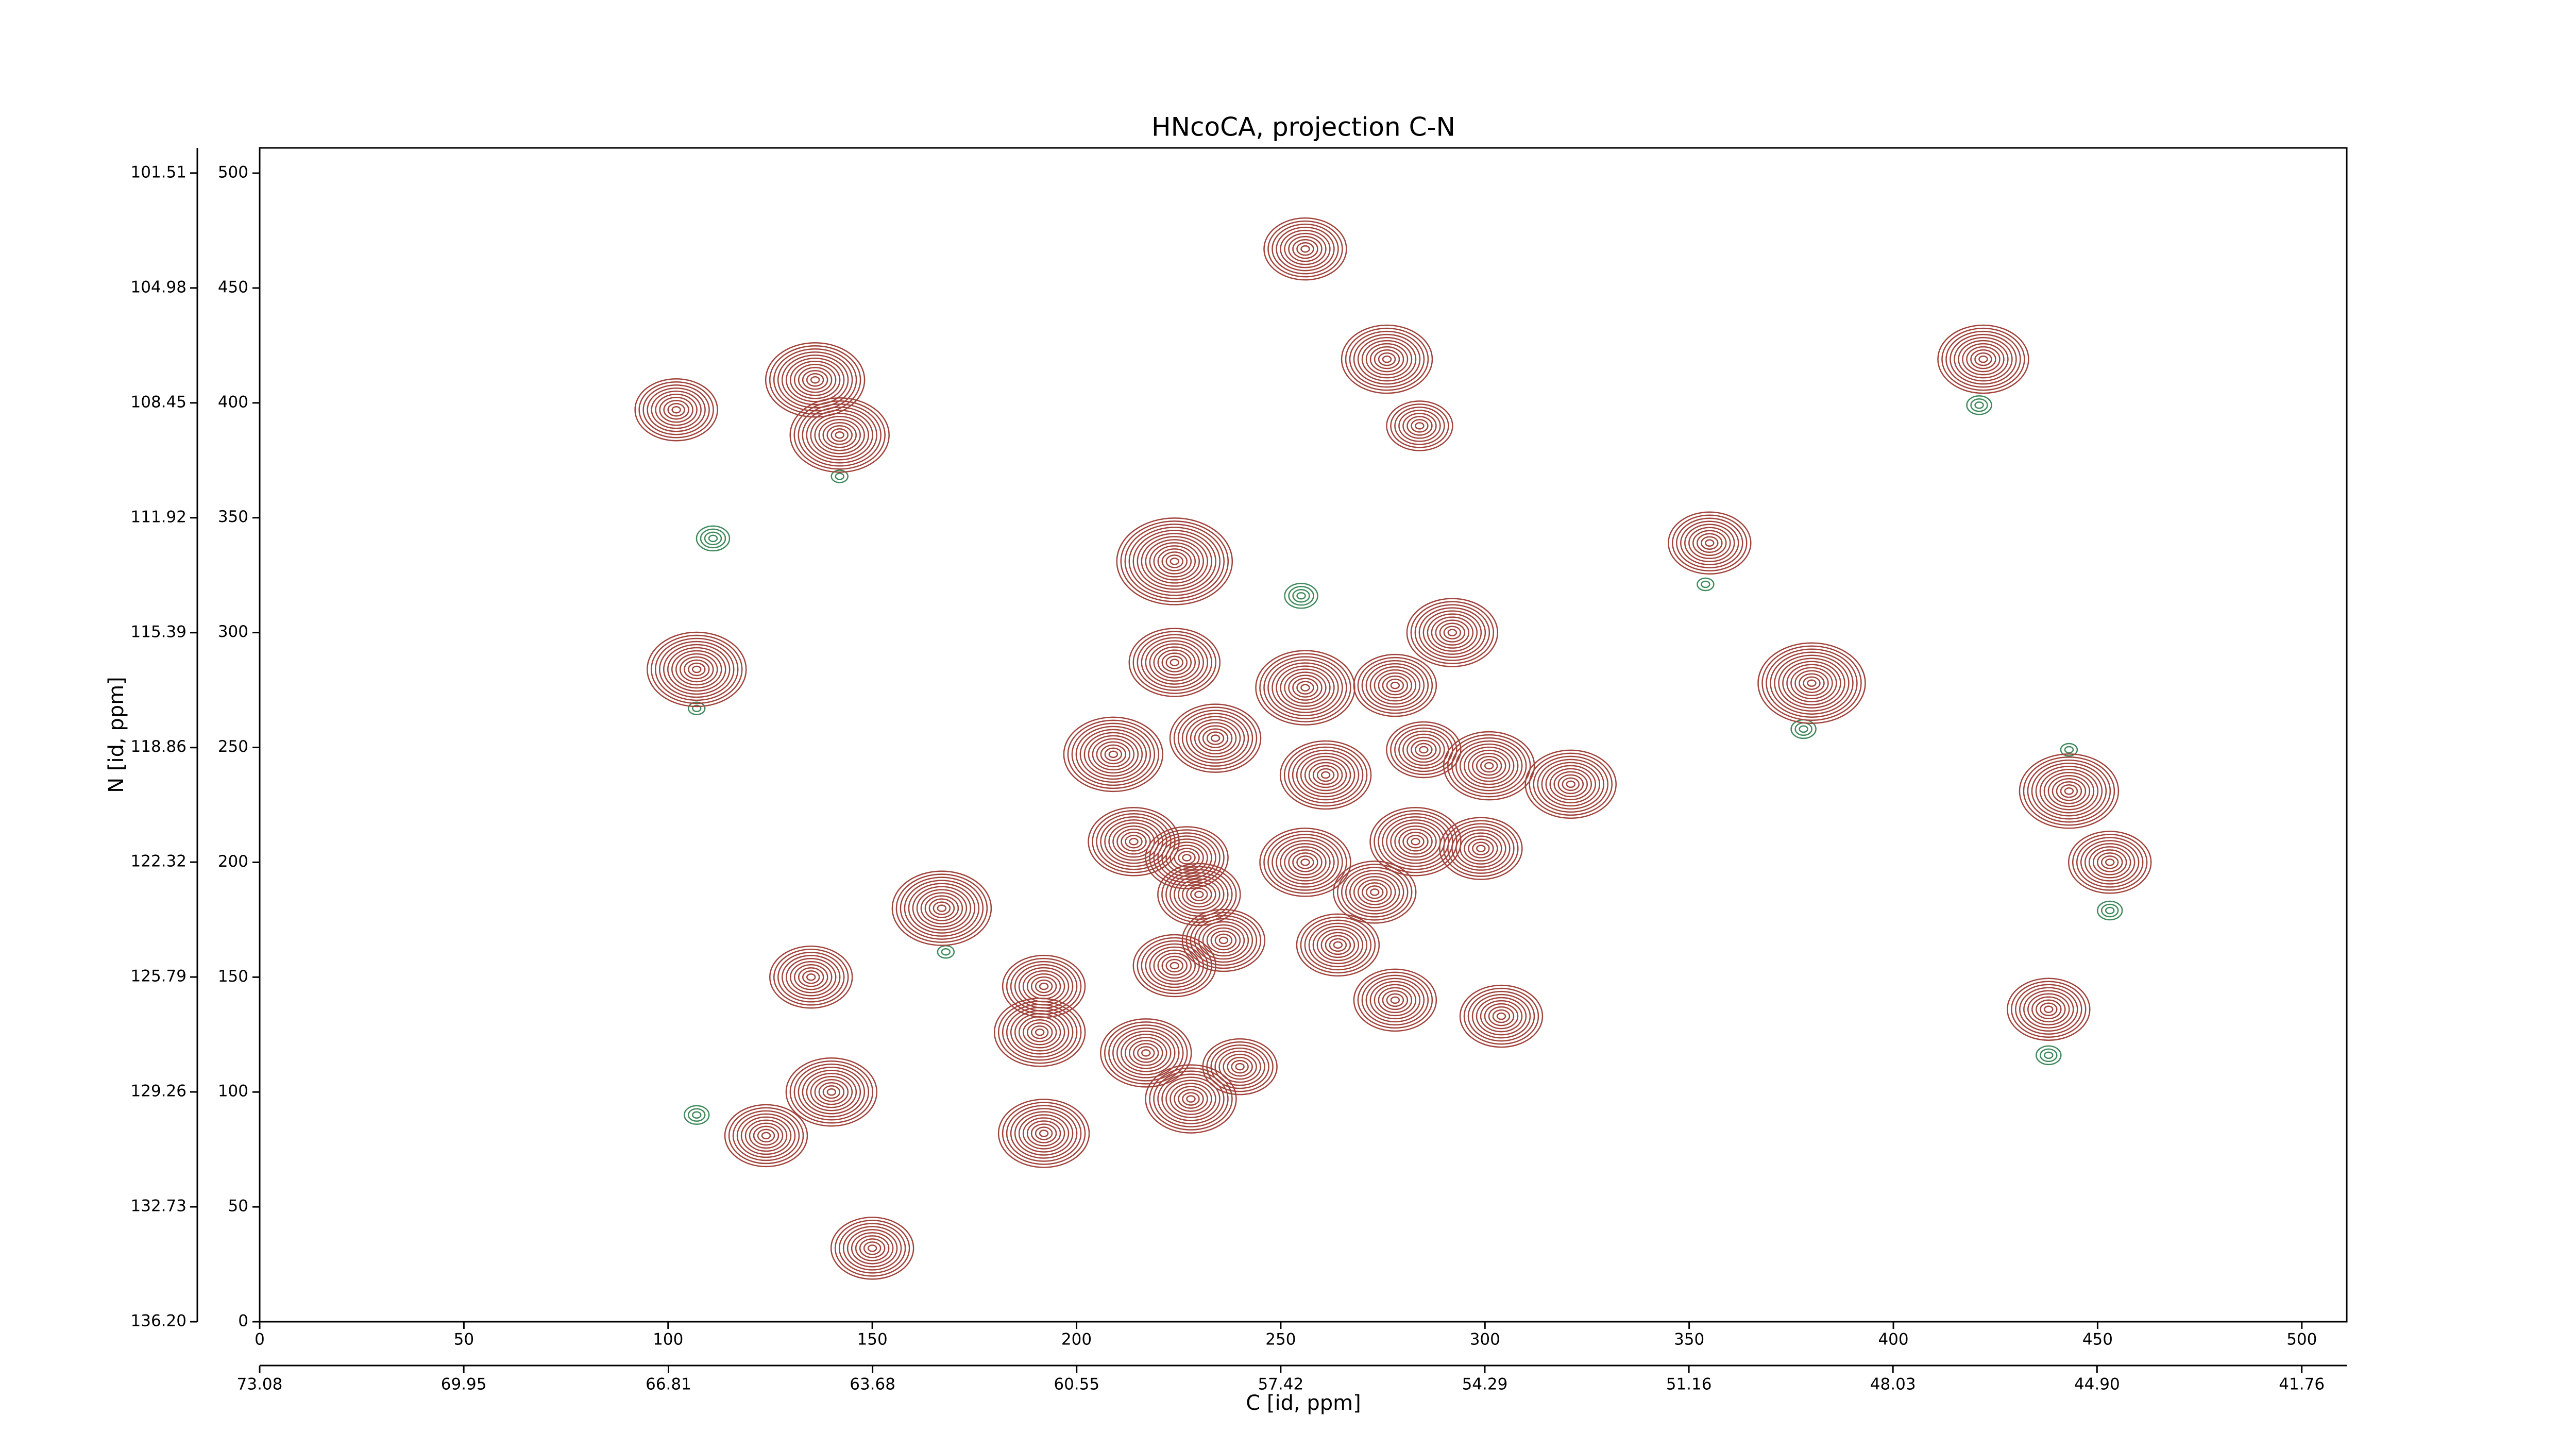 The height and width of the screenshot is (1449, 2576). I want to click on x-tick-label: 350, so click(1689, 1339).